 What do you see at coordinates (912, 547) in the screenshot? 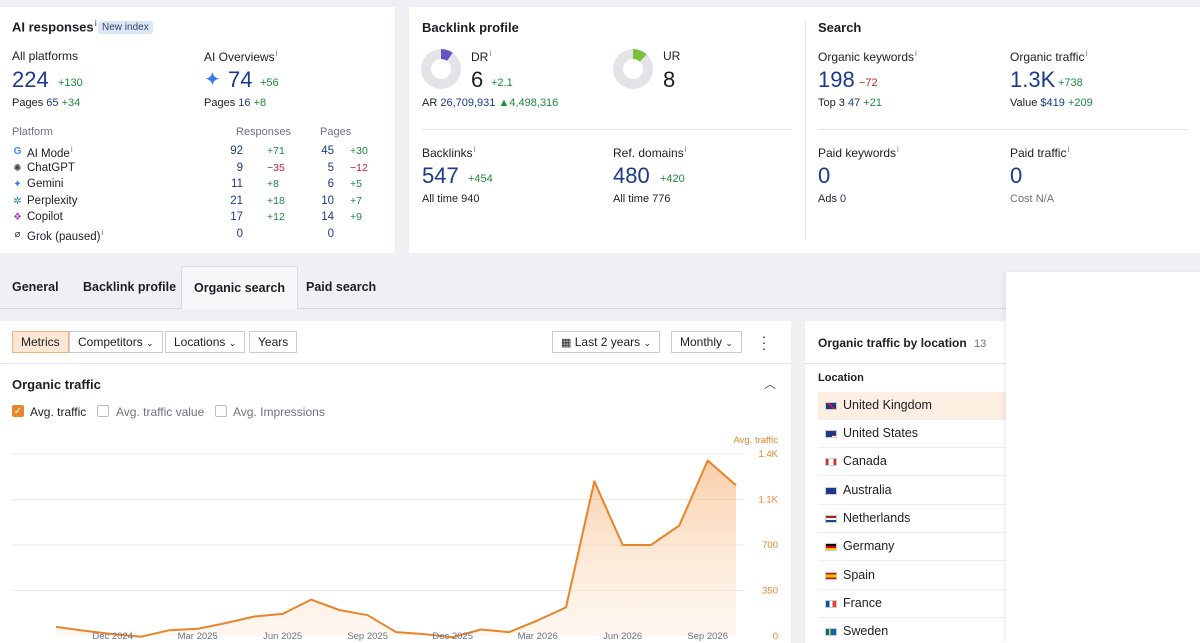
I see `location-row-germany: Germany` at bounding box center [912, 547].